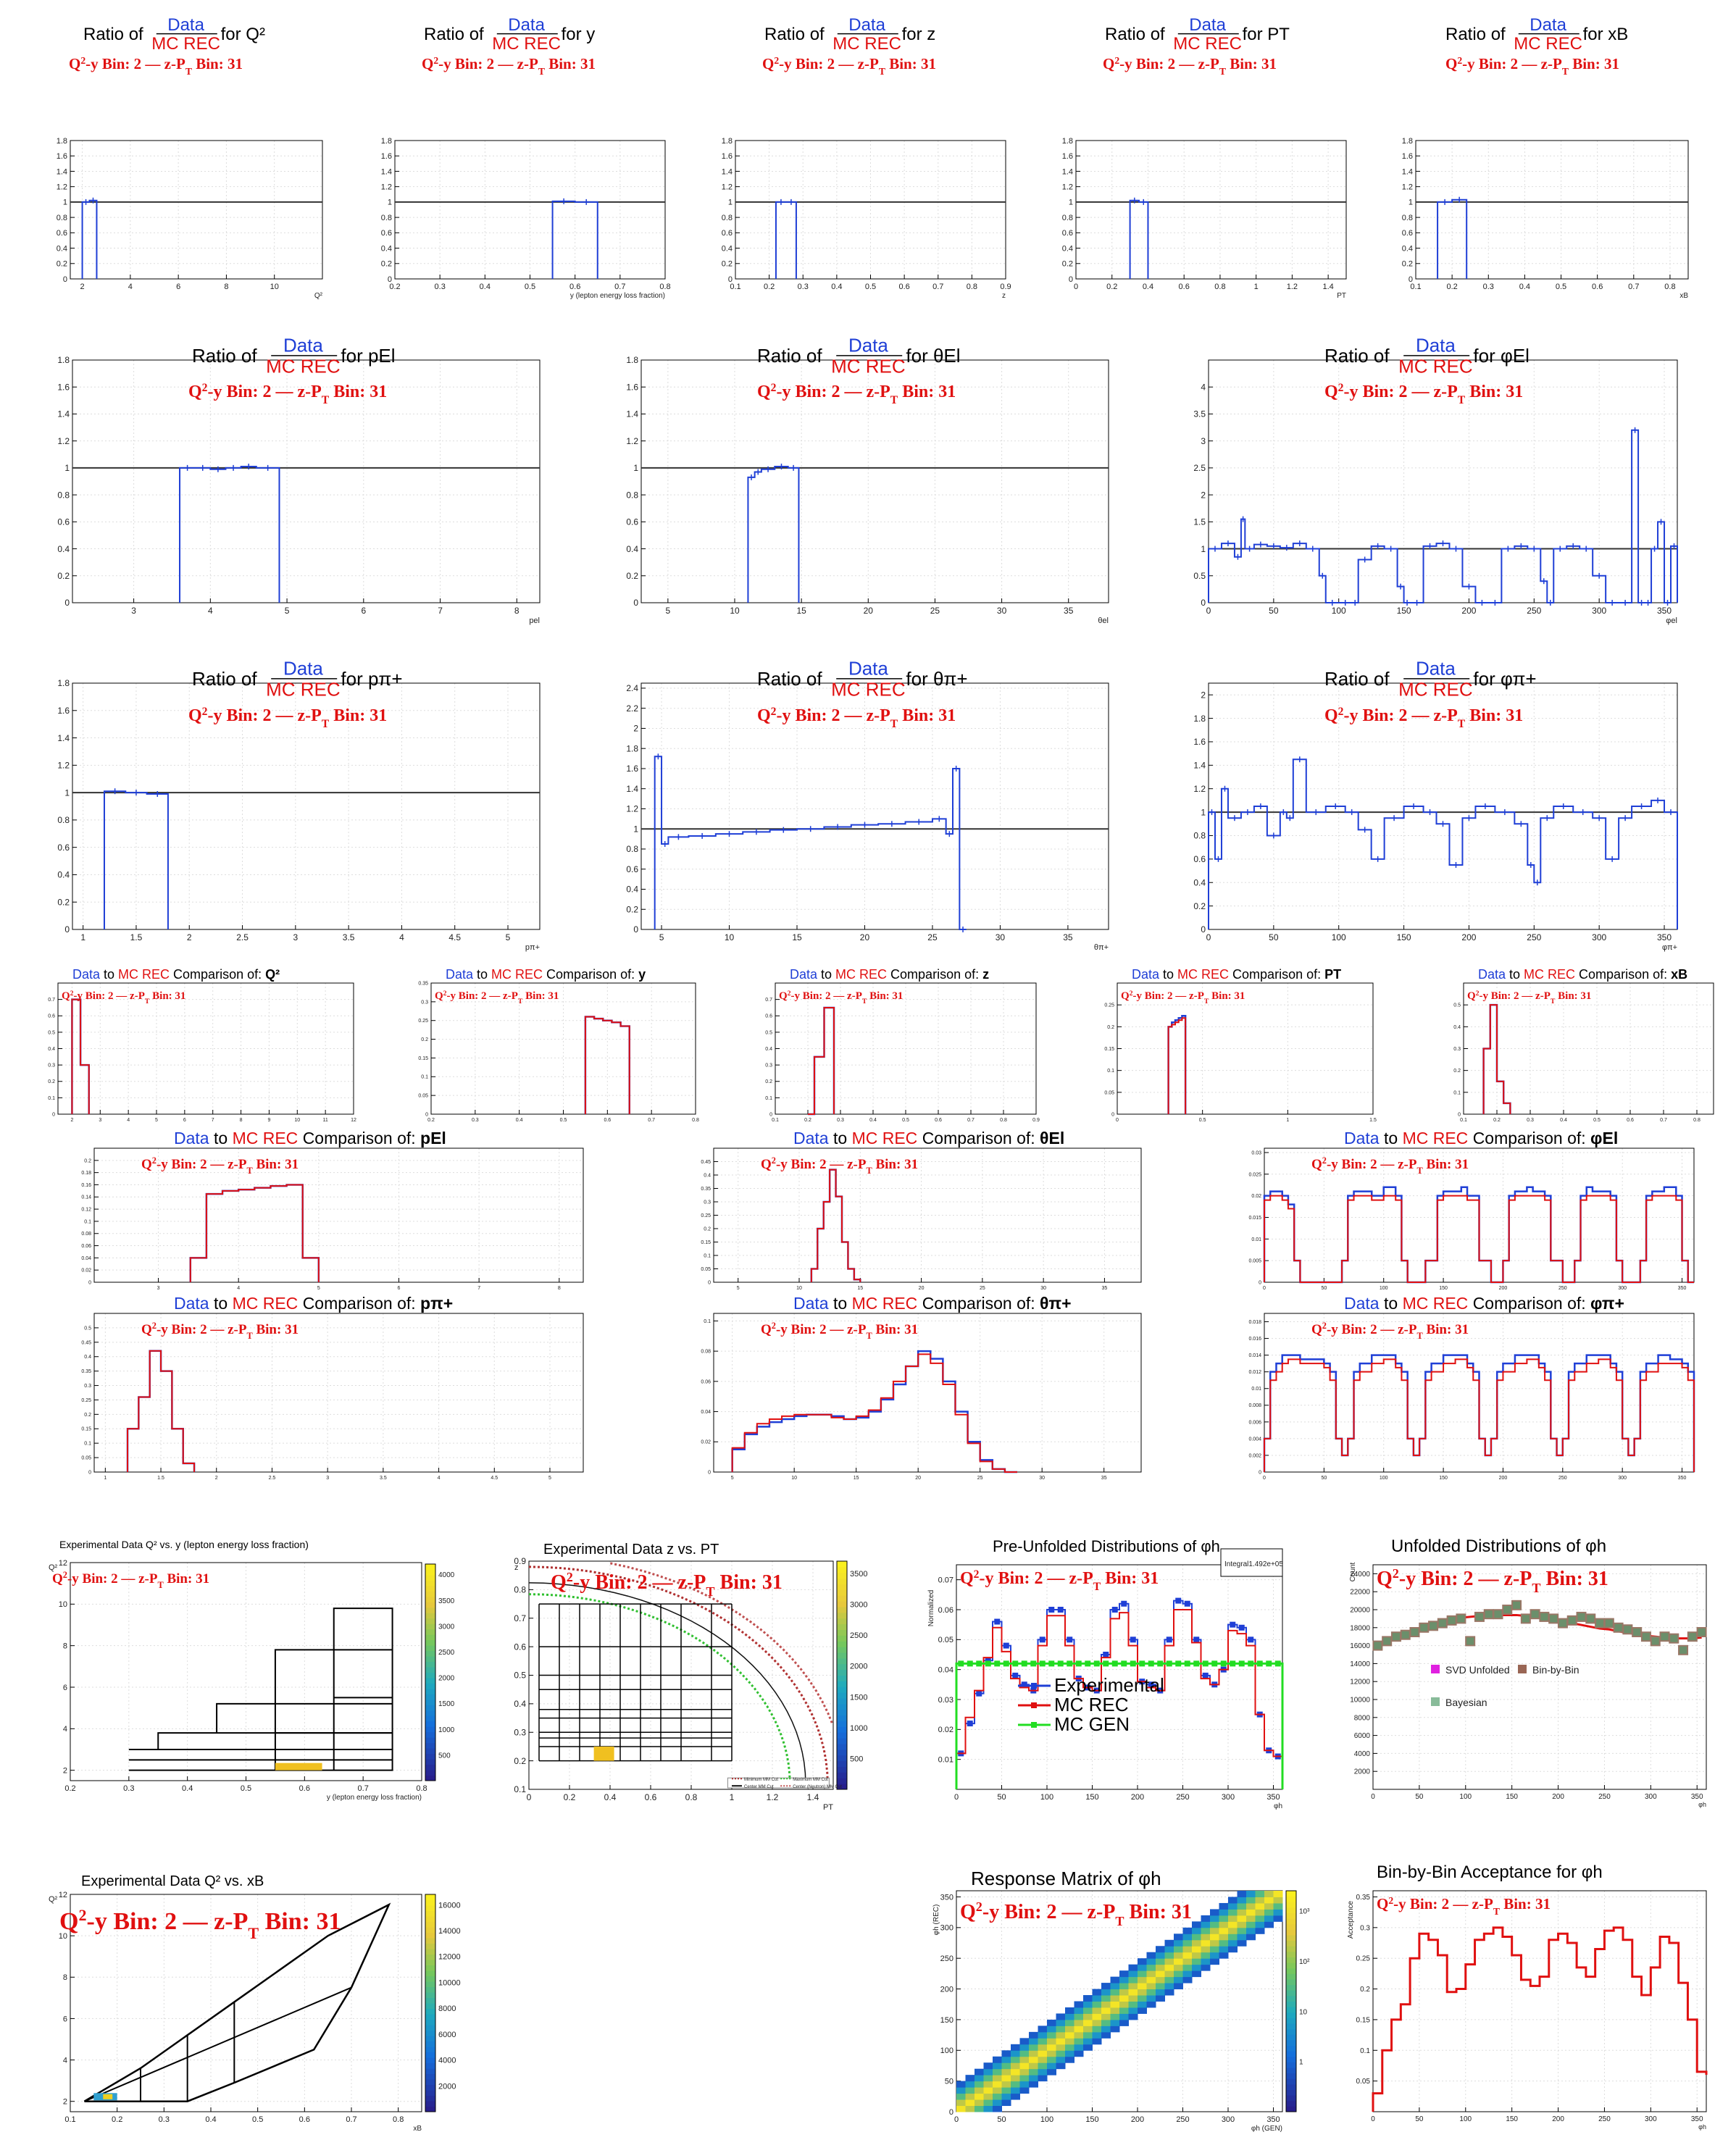 Image resolution: width=1736 pixels, height=2153 pixels. I want to click on title-num: Data, so click(866, 25).